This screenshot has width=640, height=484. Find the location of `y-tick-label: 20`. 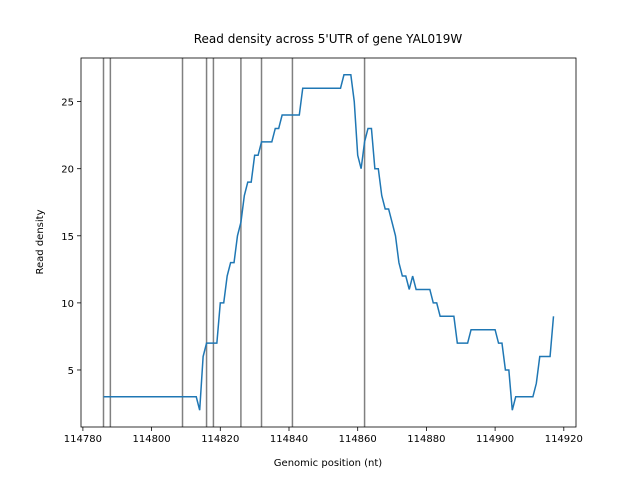

y-tick-label: 20 is located at coordinates (67, 170).